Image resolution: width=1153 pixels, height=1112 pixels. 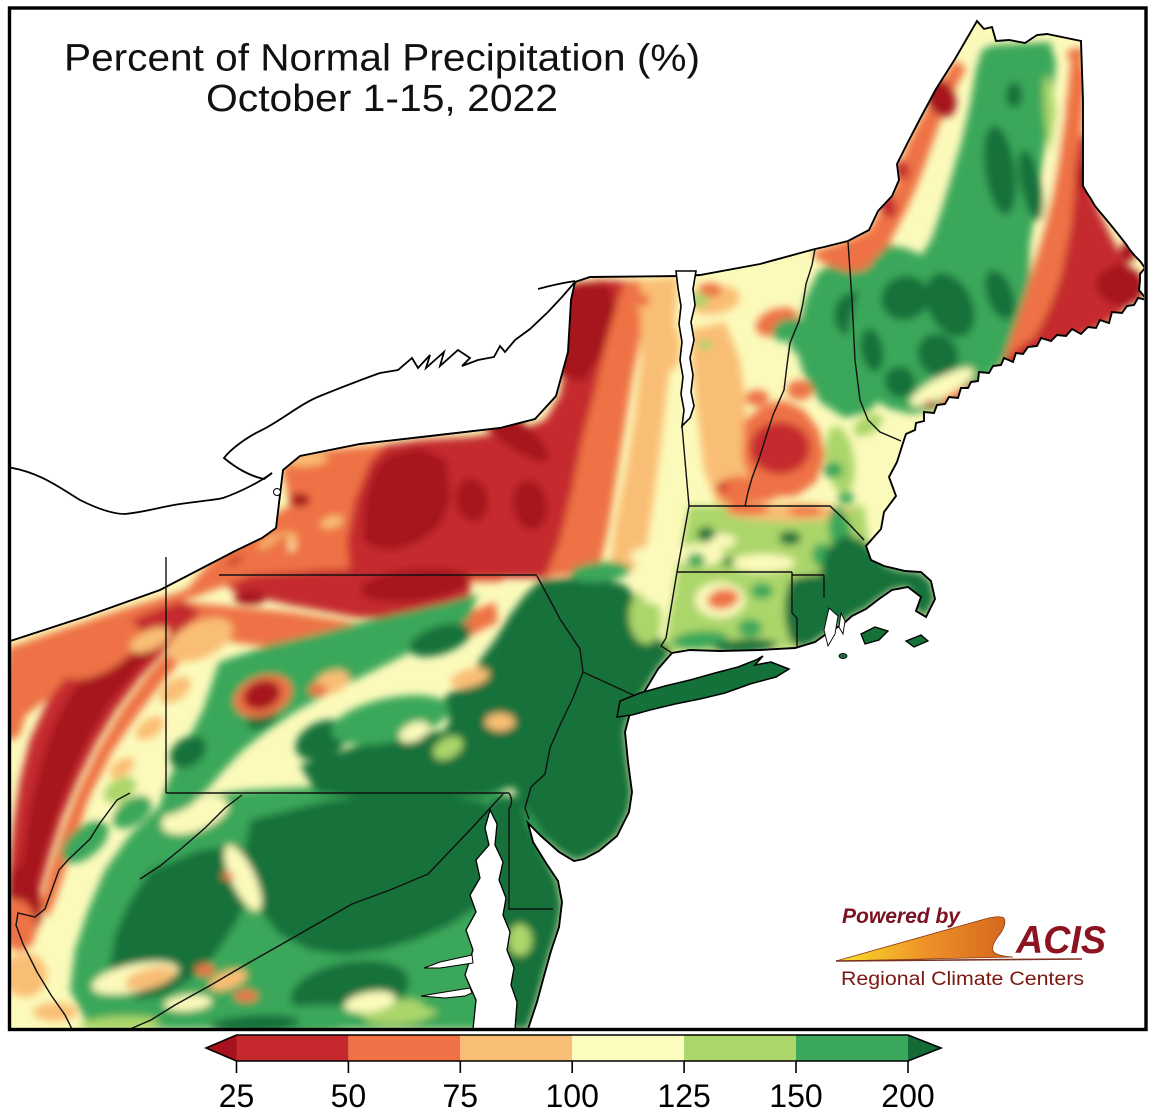 What do you see at coordinates (683, 1095) in the screenshot?
I see `svg-text: 125` at bounding box center [683, 1095].